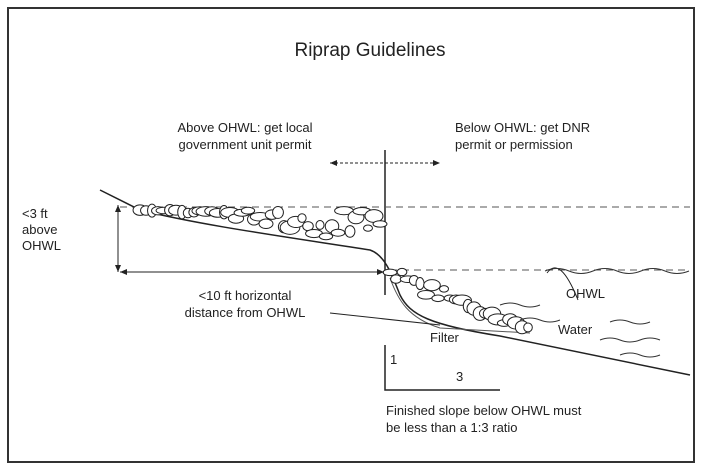 The height and width of the screenshot is (471, 703). I want to click on title: Riprap Guidelines, so click(369, 50).